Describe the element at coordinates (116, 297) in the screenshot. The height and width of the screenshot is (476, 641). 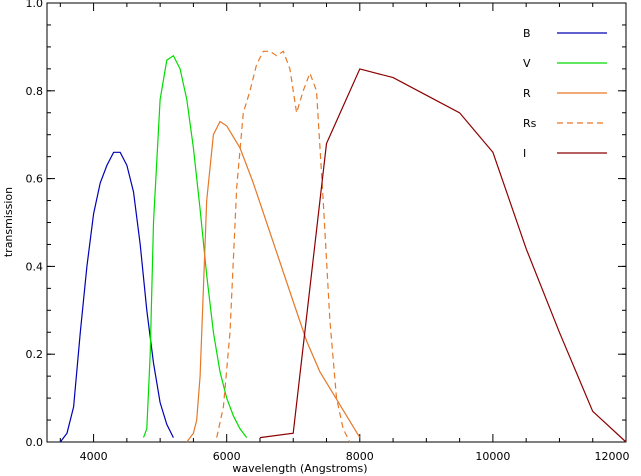
I see `series-line-b` at that location.